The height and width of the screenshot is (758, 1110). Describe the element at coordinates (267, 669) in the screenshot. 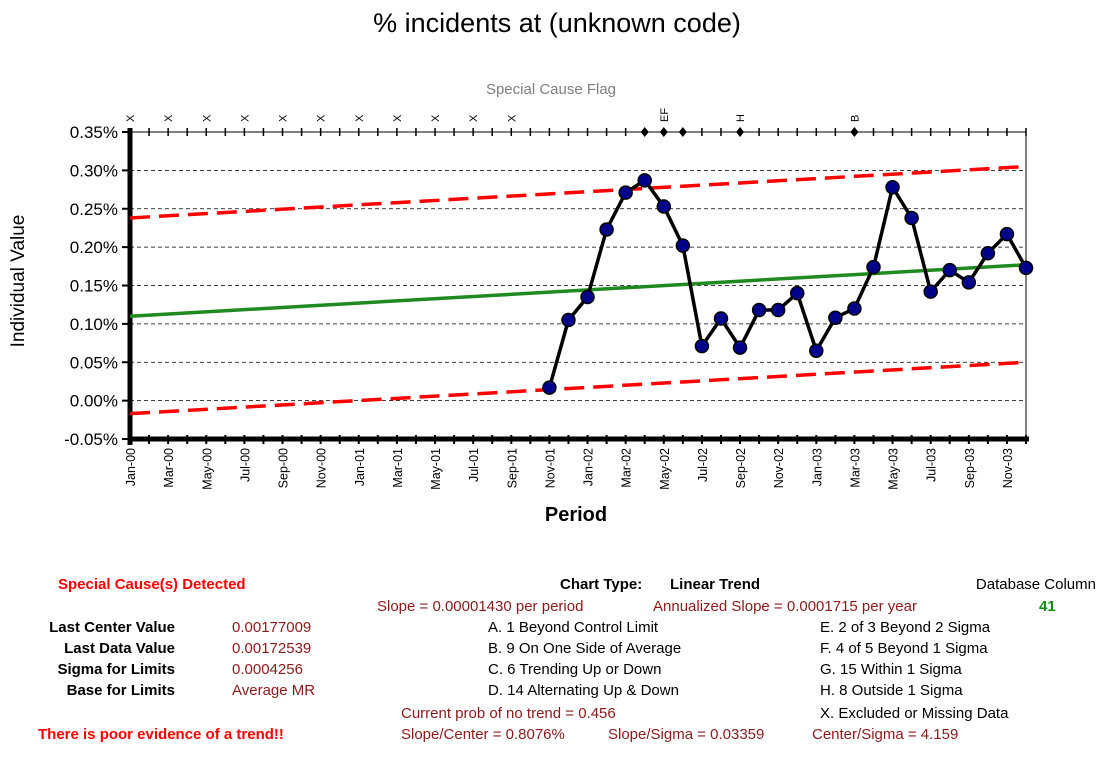

I see `stat-value: 0.0004256` at that location.